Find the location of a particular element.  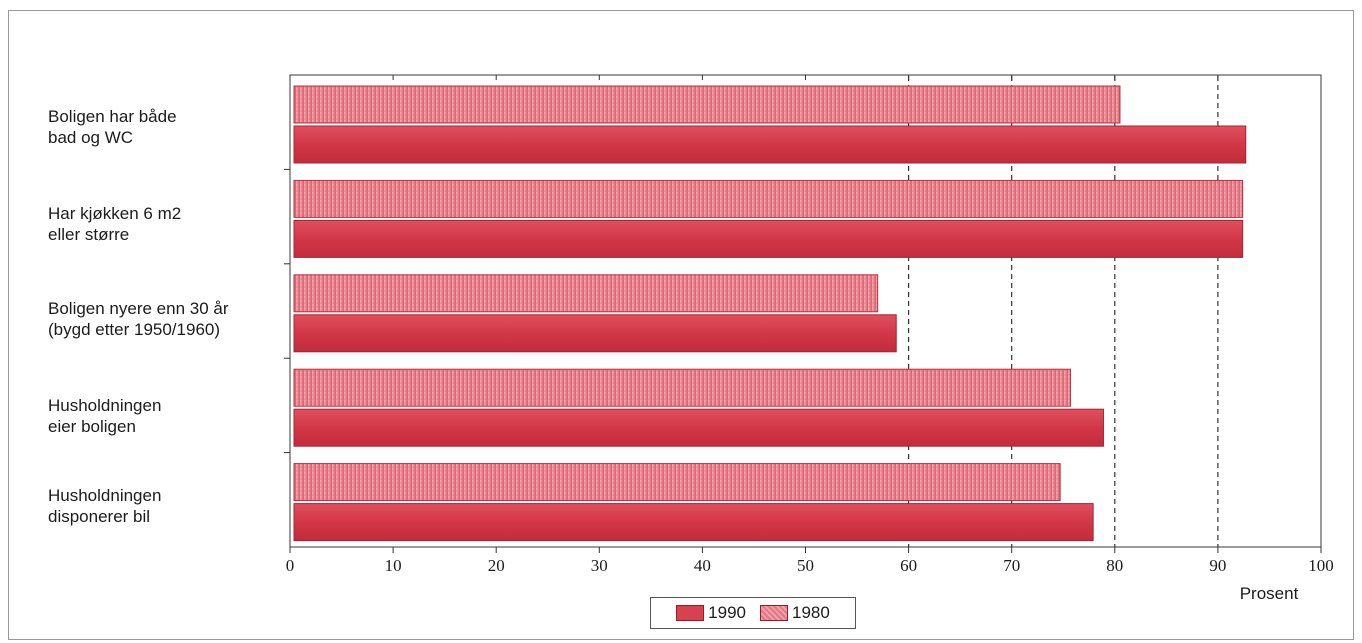

legend-label-1980: 1980 is located at coordinates (811, 612).